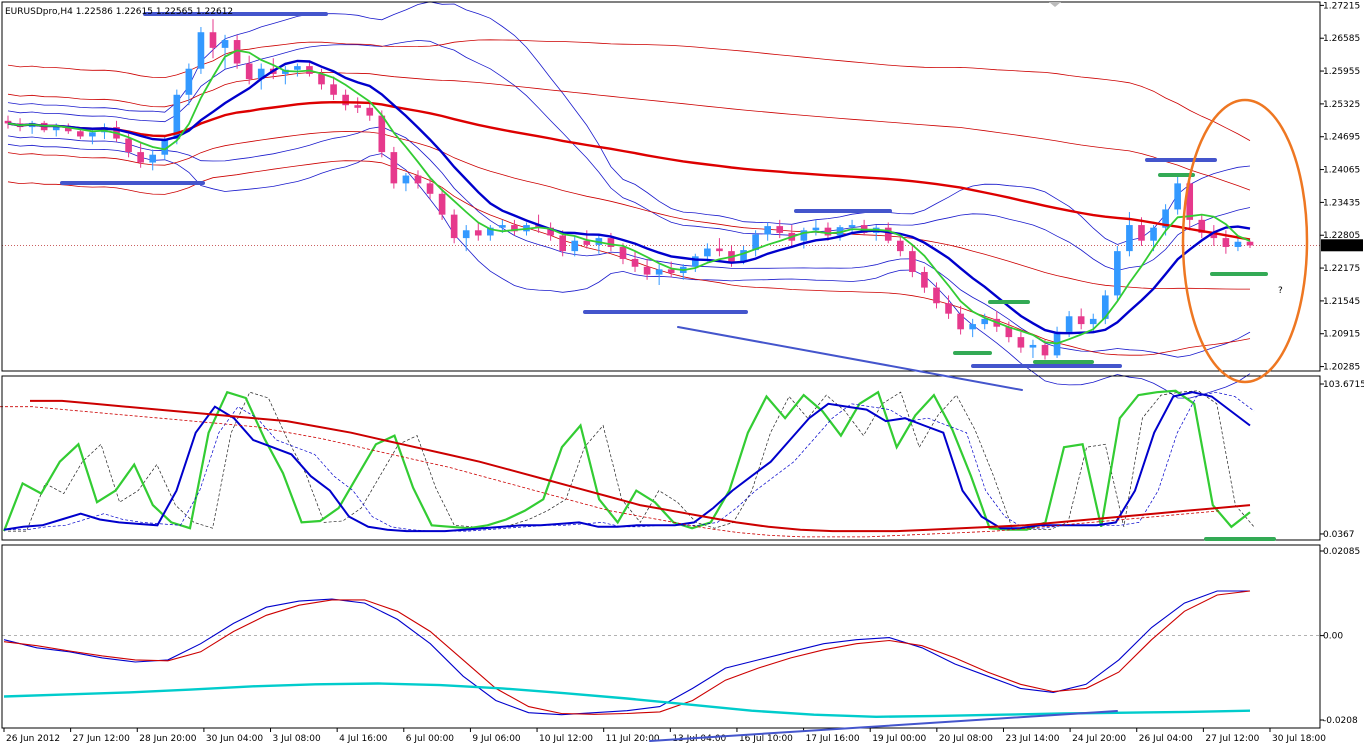  I want to click on time-label-17: 26 Jul 04:00, so click(1166, 739).